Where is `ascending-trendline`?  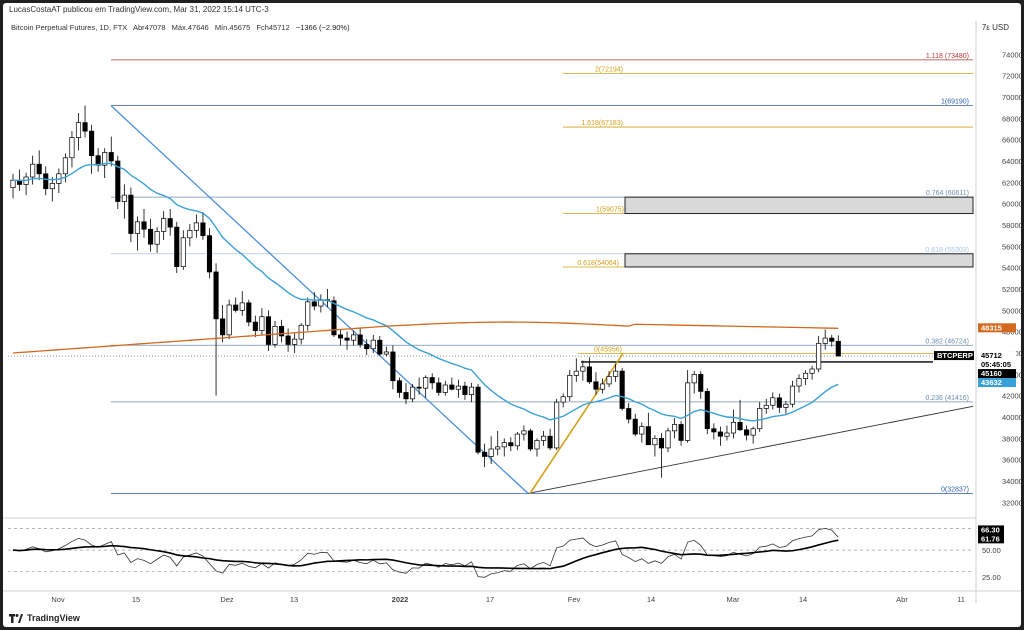
ascending-trendline is located at coordinates (750, 449).